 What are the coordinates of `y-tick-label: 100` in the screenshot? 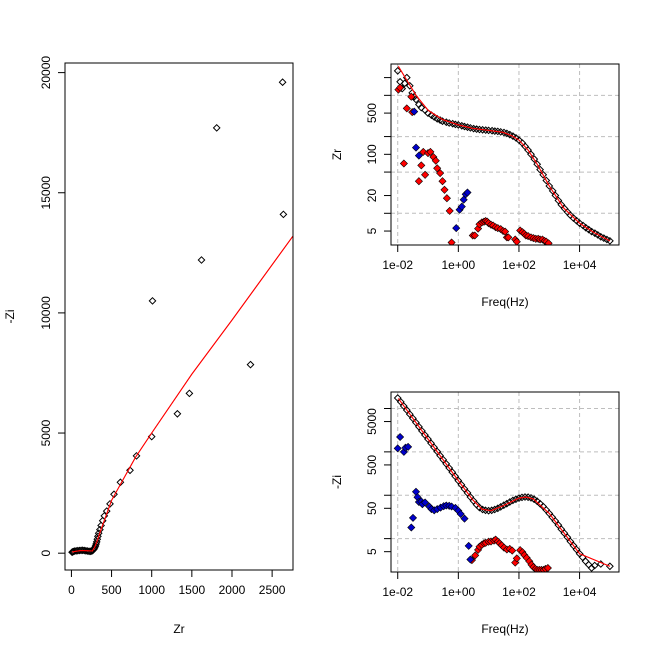 It's located at (372, 154).